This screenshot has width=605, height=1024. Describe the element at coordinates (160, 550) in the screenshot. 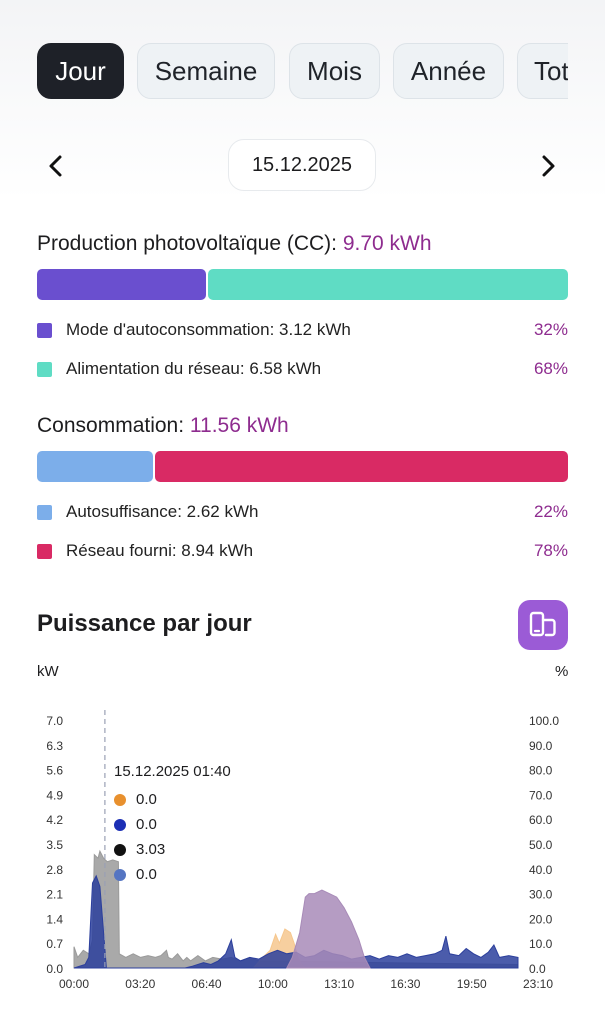

I see `legend-label: Réseau fourni: 8.94 kWh` at that location.